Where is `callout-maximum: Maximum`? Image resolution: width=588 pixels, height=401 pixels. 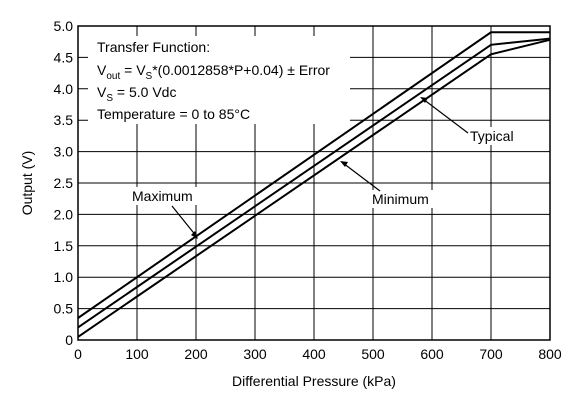
callout-maximum: Maximum is located at coordinates (163, 213).